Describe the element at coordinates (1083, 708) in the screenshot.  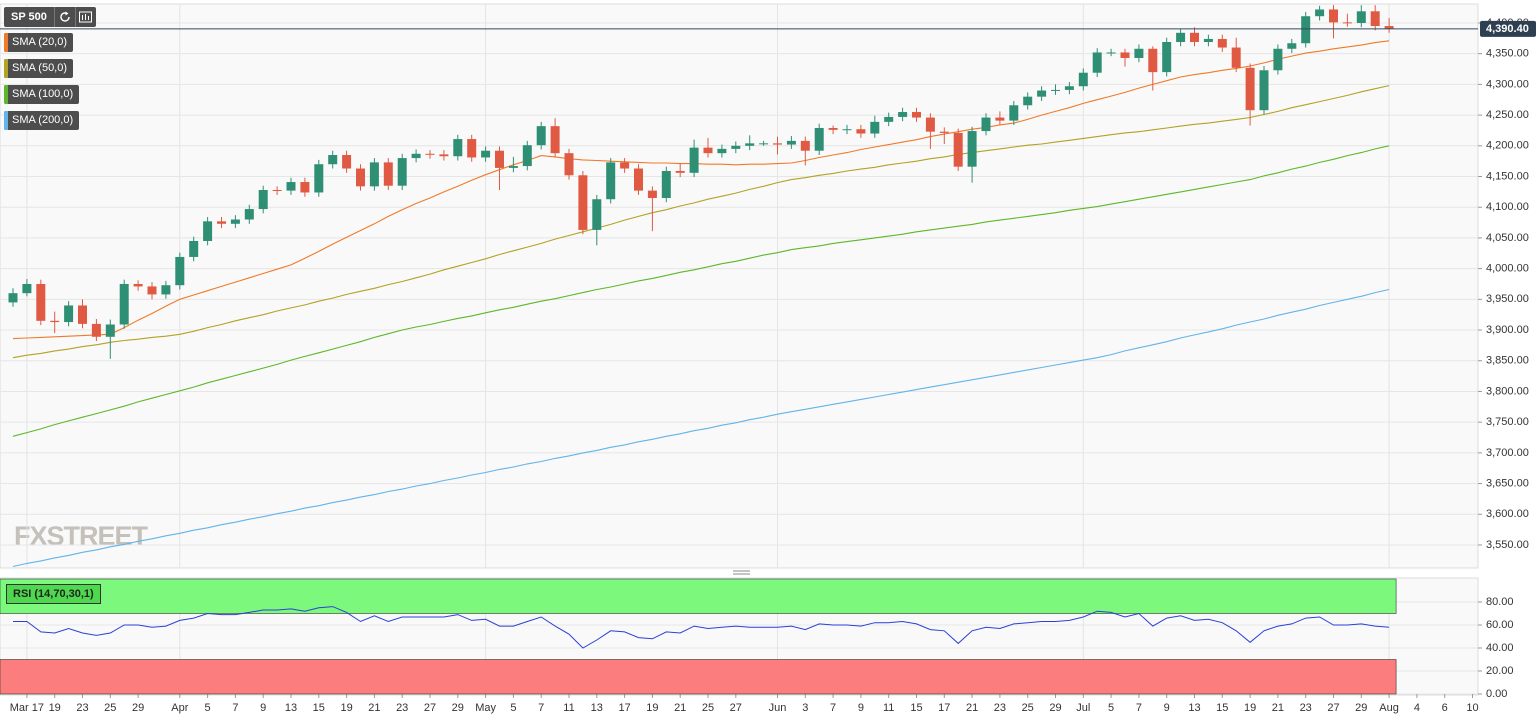
I see `x-tick-label: Jul` at that location.